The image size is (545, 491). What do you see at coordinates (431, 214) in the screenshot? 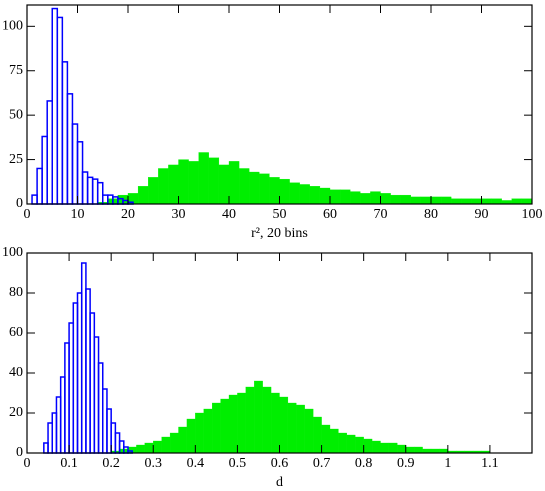
I see `x-tick-label: 80` at bounding box center [431, 214].